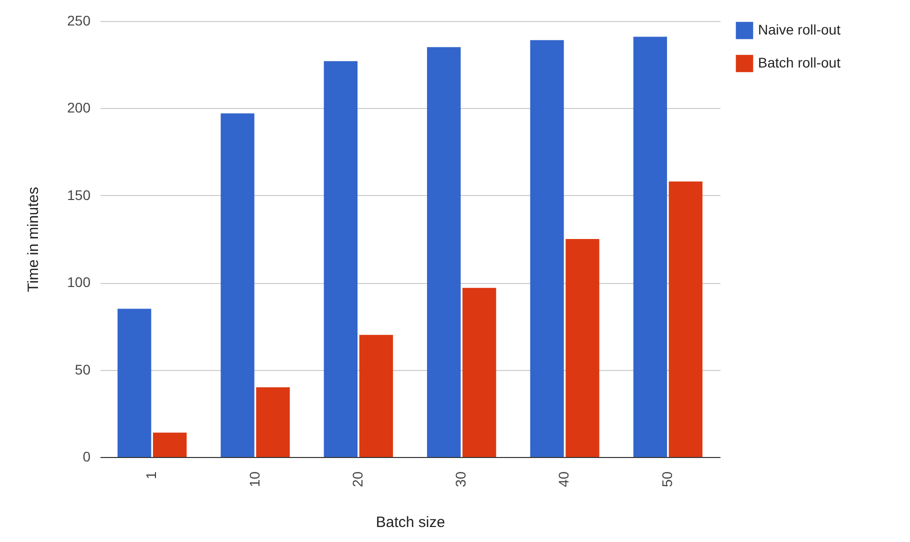 The height and width of the screenshot is (542, 910). Describe the element at coordinates (79, 20) in the screenshot. I see `y-tick-label: 250` at that location.